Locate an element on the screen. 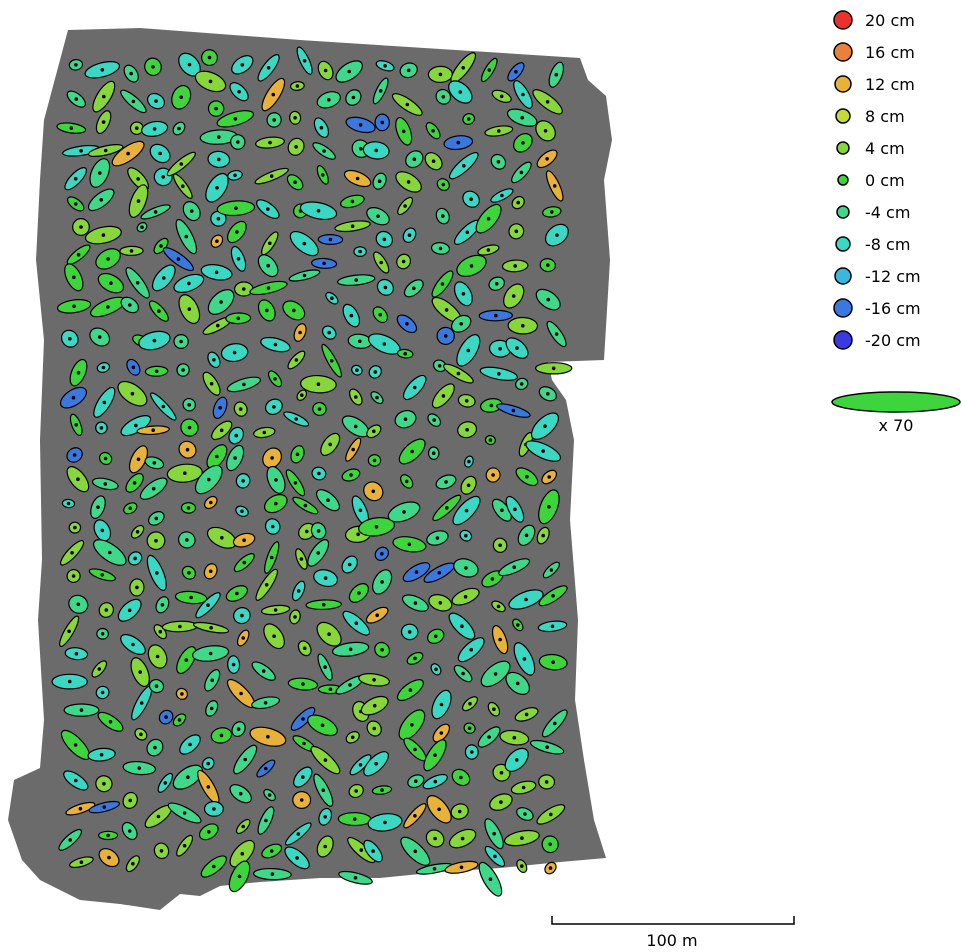  legend-label: 4 cm is located at coordinates (885, 148).